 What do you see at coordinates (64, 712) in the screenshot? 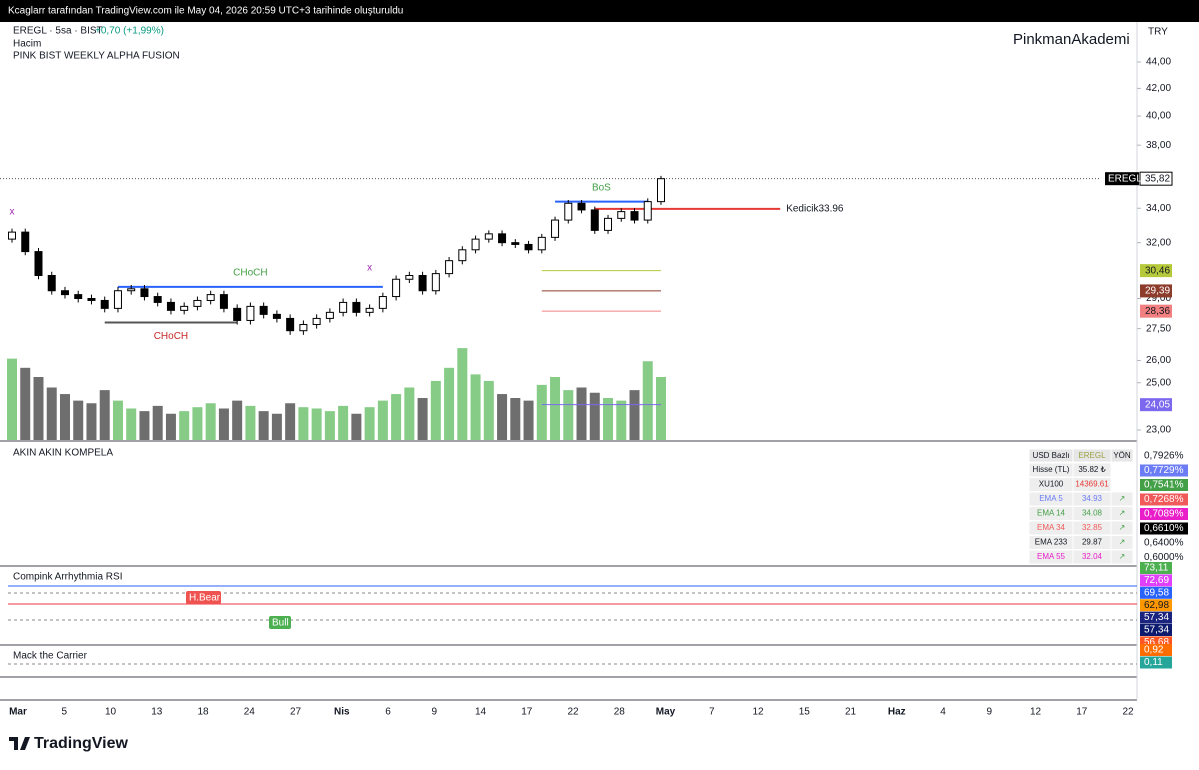
I see `x-tick-label: 5` at bounding box center [64, 712].